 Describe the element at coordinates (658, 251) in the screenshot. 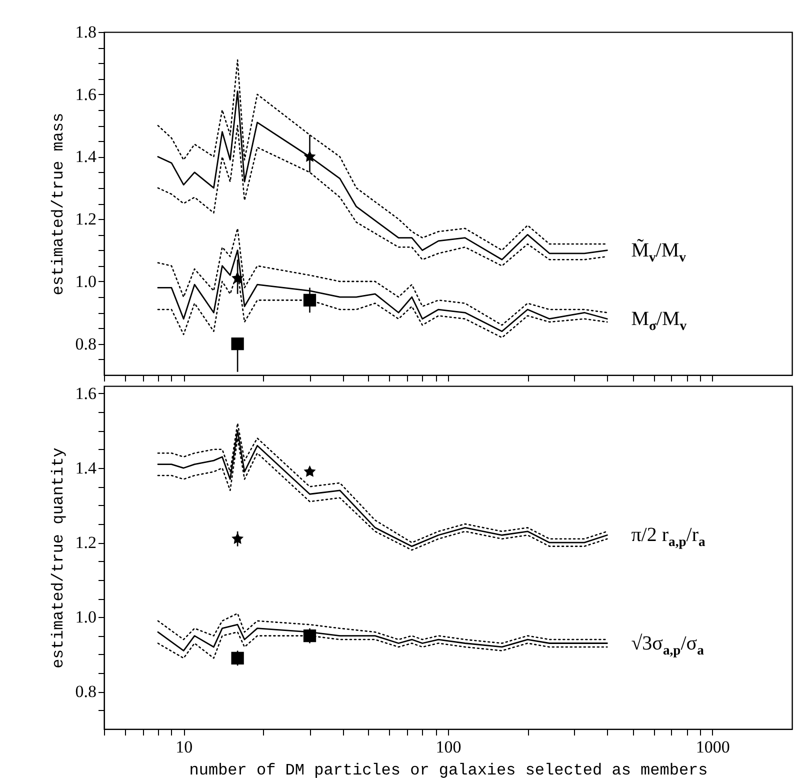

I see `series-label: M̃$_{v}$/M$_{v}$` at that location.